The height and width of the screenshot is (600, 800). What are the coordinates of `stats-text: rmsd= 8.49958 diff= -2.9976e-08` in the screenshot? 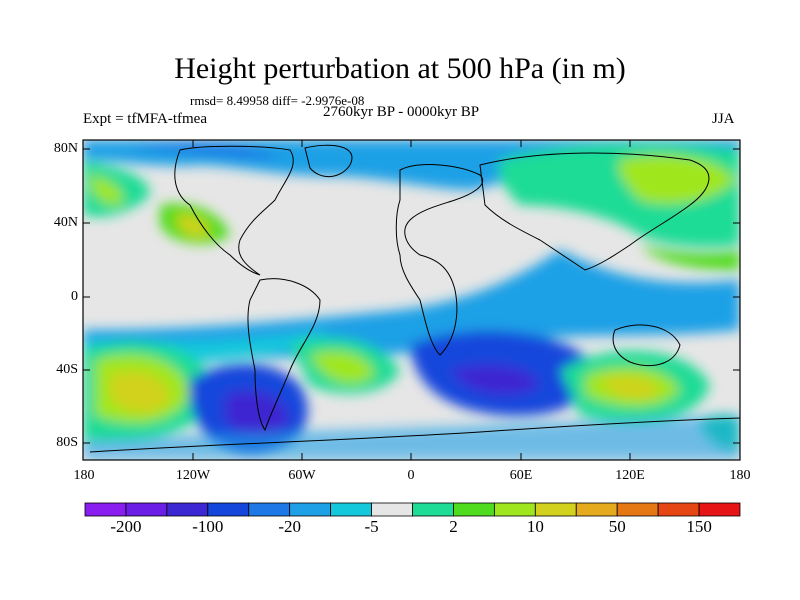 It's located at (277, 100).